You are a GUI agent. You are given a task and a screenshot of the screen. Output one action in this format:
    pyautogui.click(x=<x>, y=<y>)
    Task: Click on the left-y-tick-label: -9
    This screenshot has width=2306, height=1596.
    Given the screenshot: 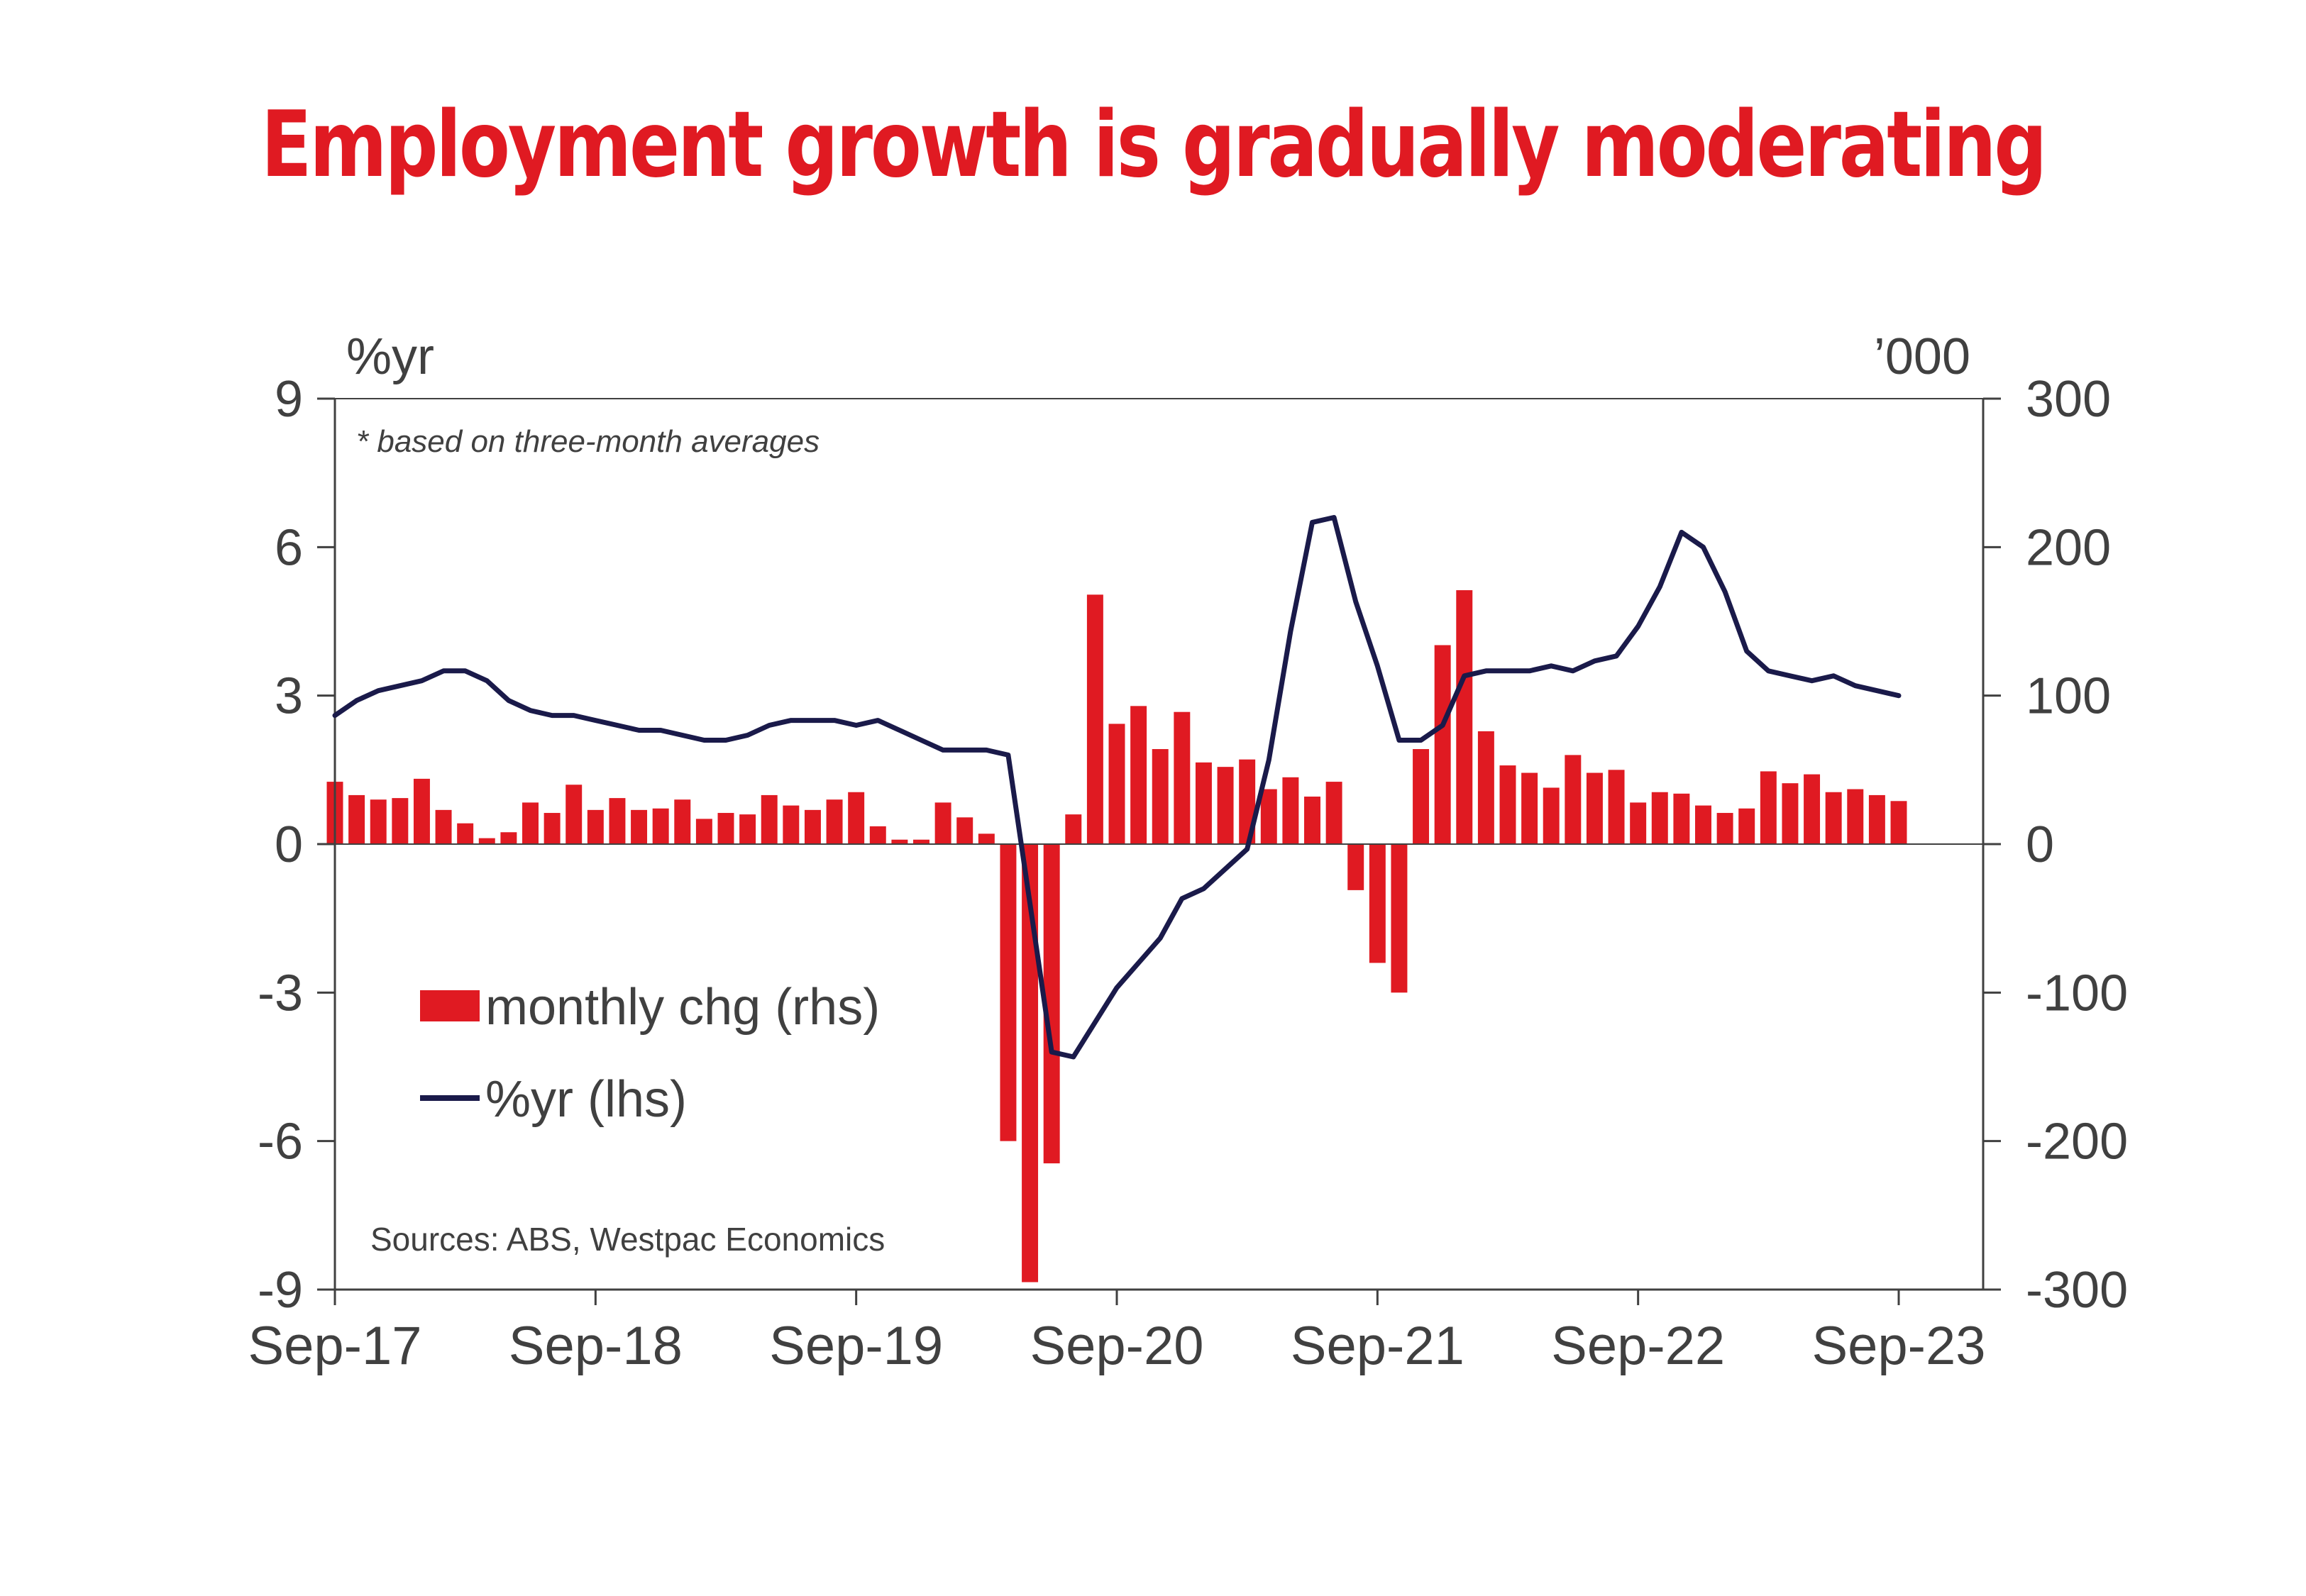 What is the action you would take?
    pyautogui.click(x=280, y=1290)
    